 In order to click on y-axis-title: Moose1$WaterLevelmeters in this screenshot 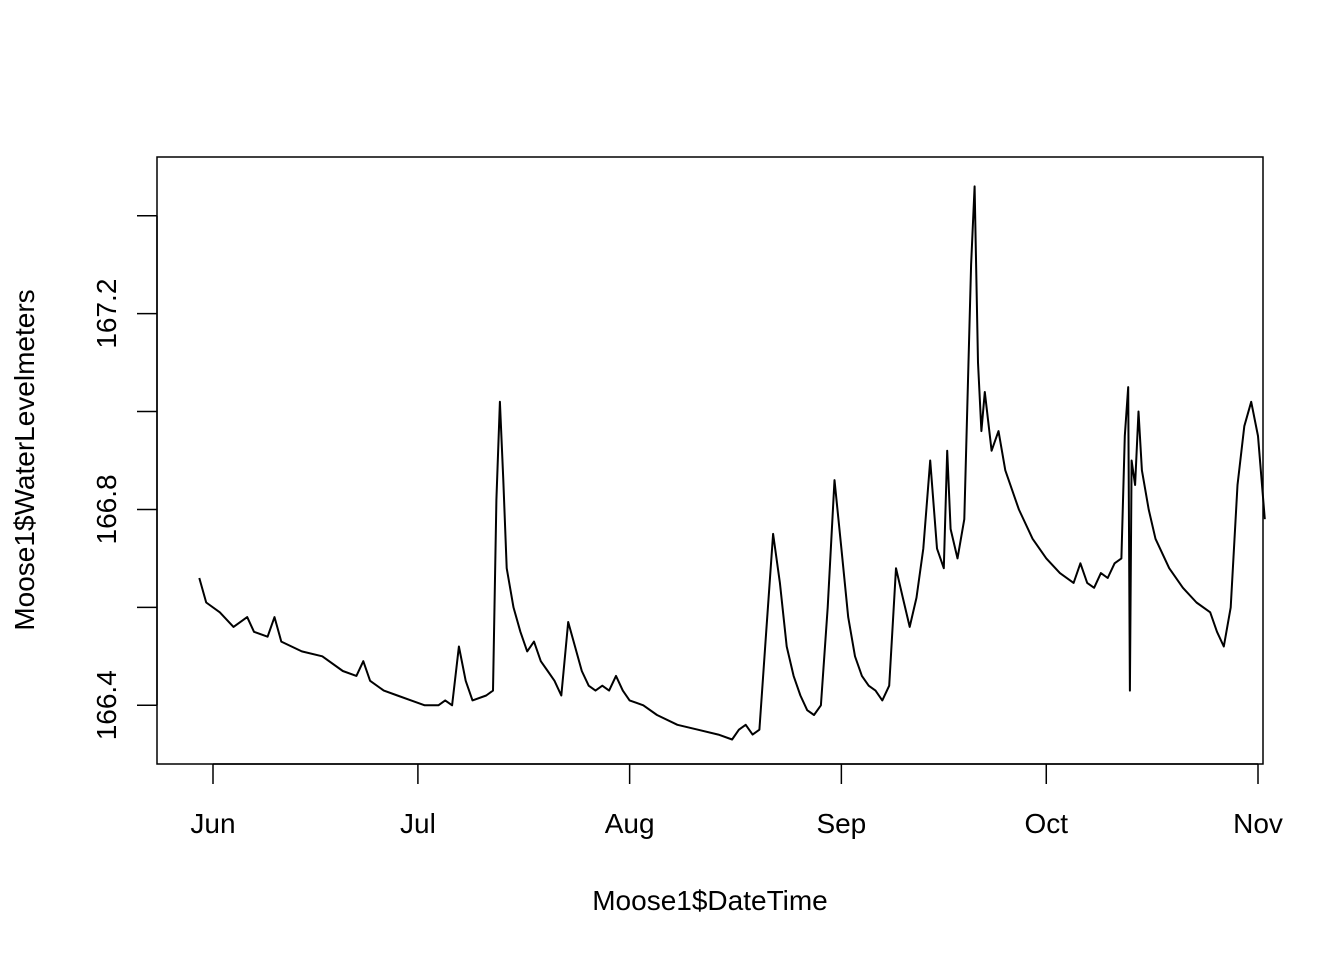, I will do `click(24, 459)`.